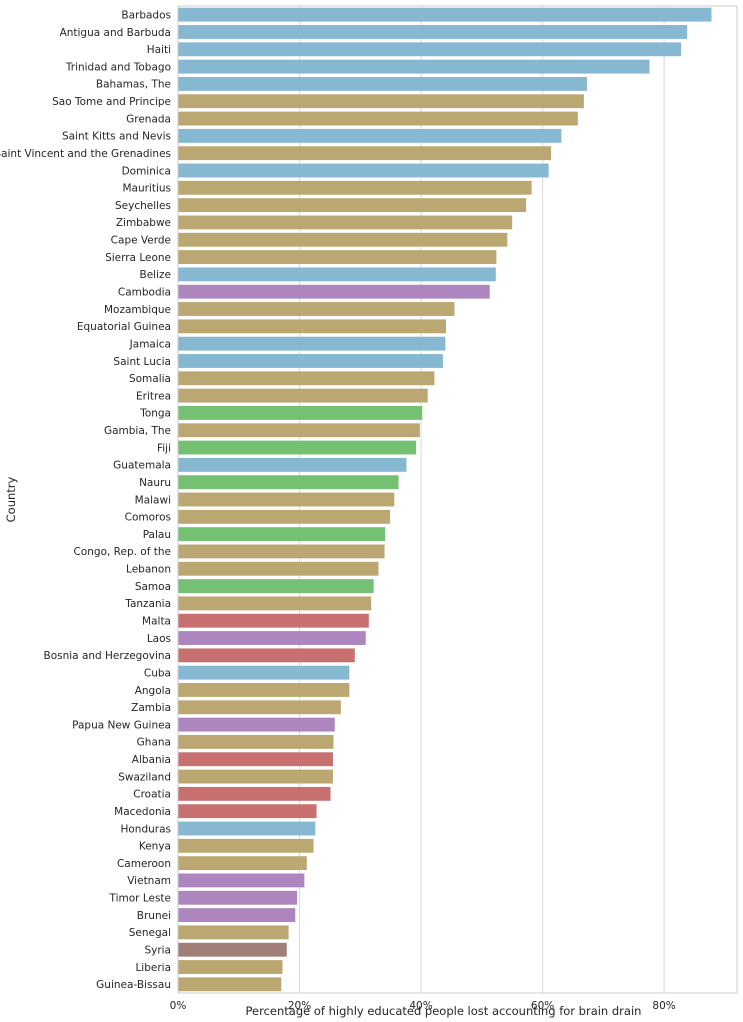  Describe the element at coordinates (663, 1006) in the screenshot. I see `x-tick-label: 80%` at that location.